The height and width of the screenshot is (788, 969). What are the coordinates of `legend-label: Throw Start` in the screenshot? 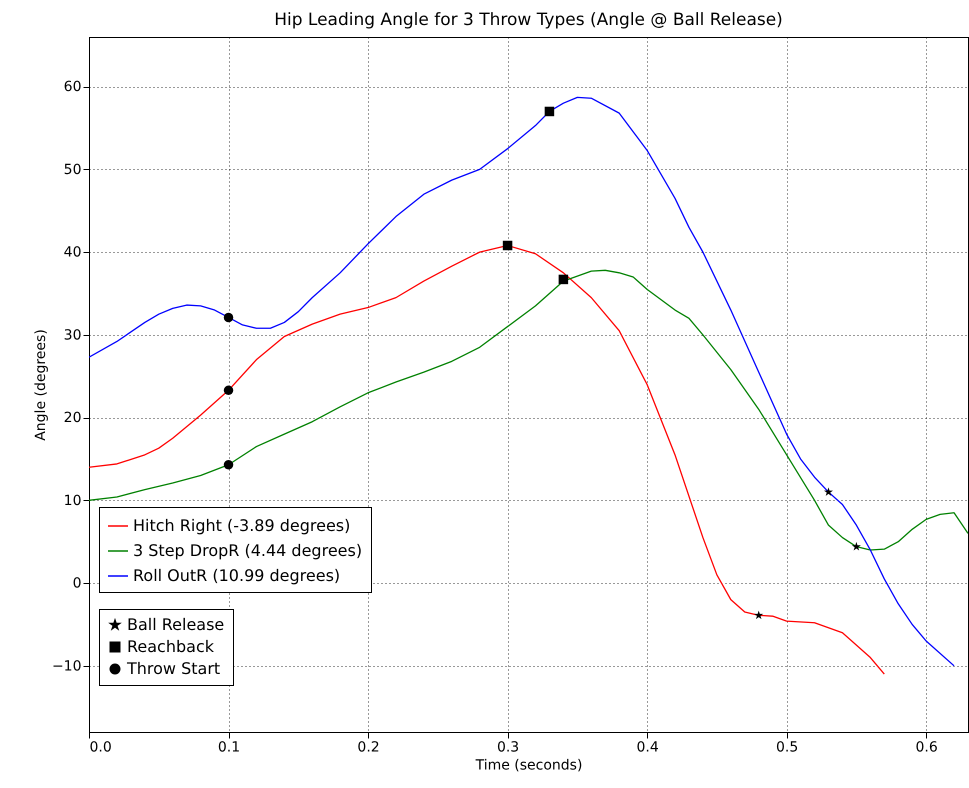 It's located at (173, 668).